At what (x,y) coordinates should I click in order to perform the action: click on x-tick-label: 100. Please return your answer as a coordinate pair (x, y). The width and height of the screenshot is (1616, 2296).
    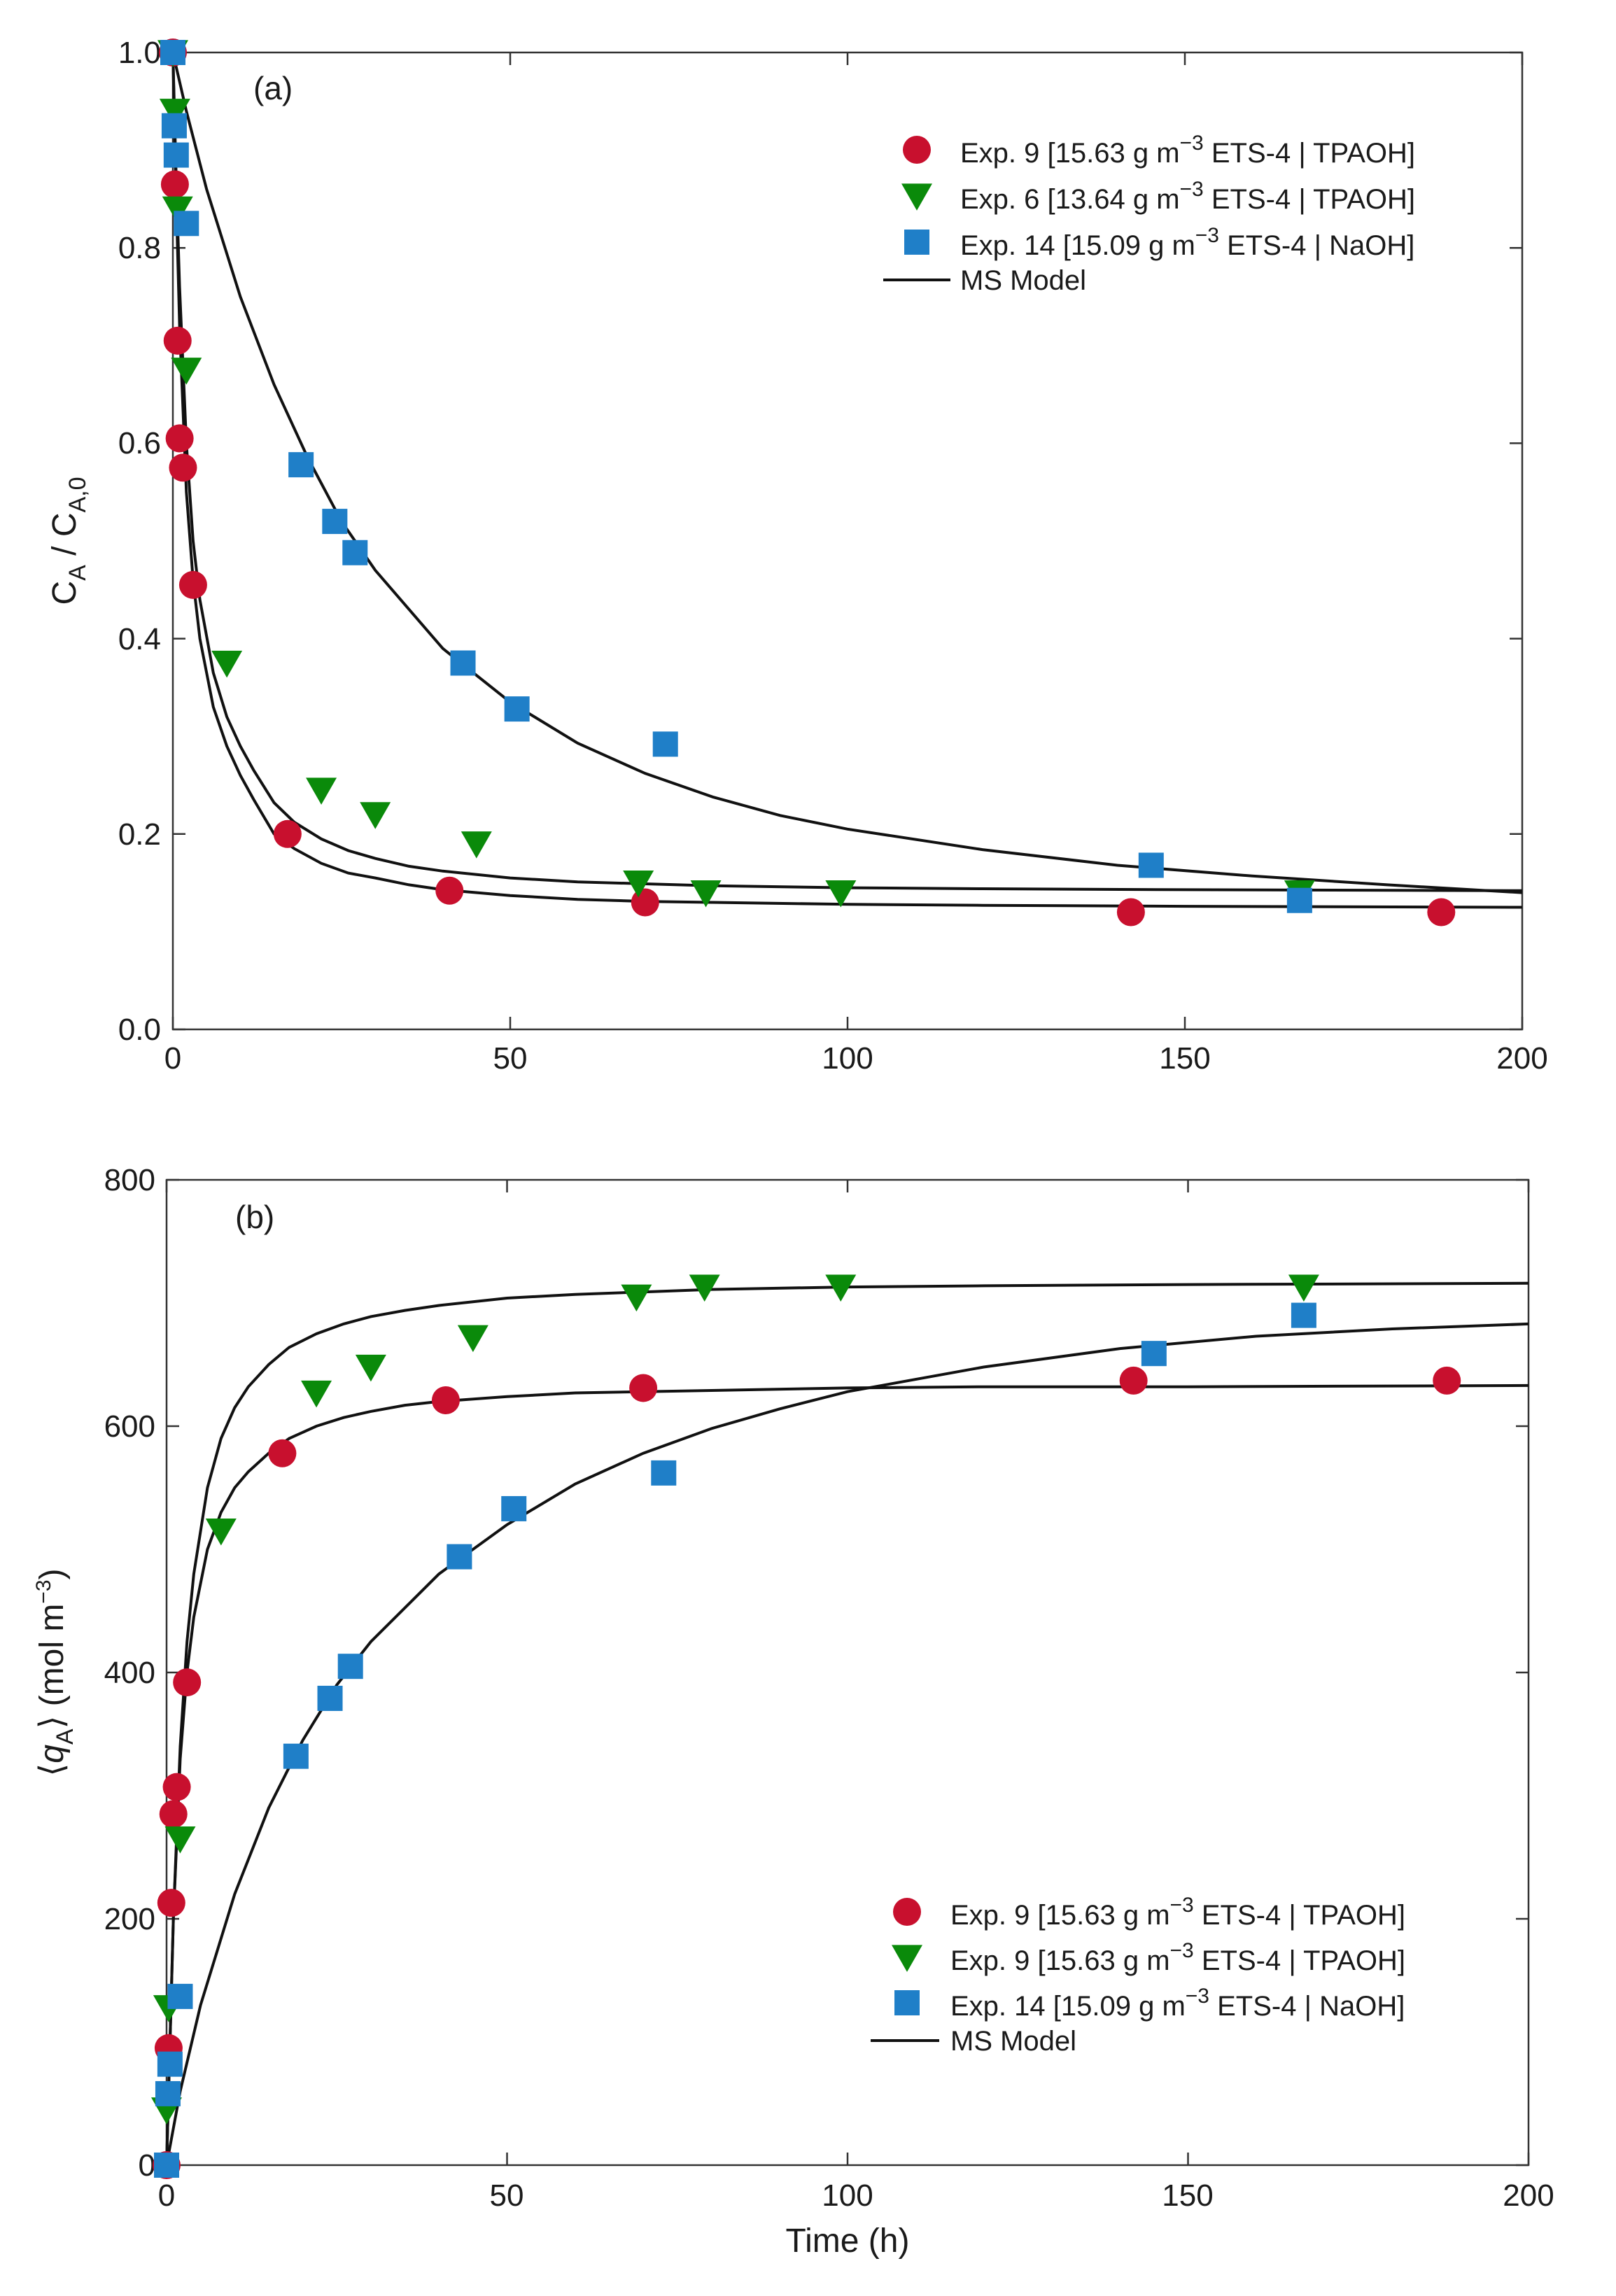
    Looking at the image, I should click on (848, 2195).